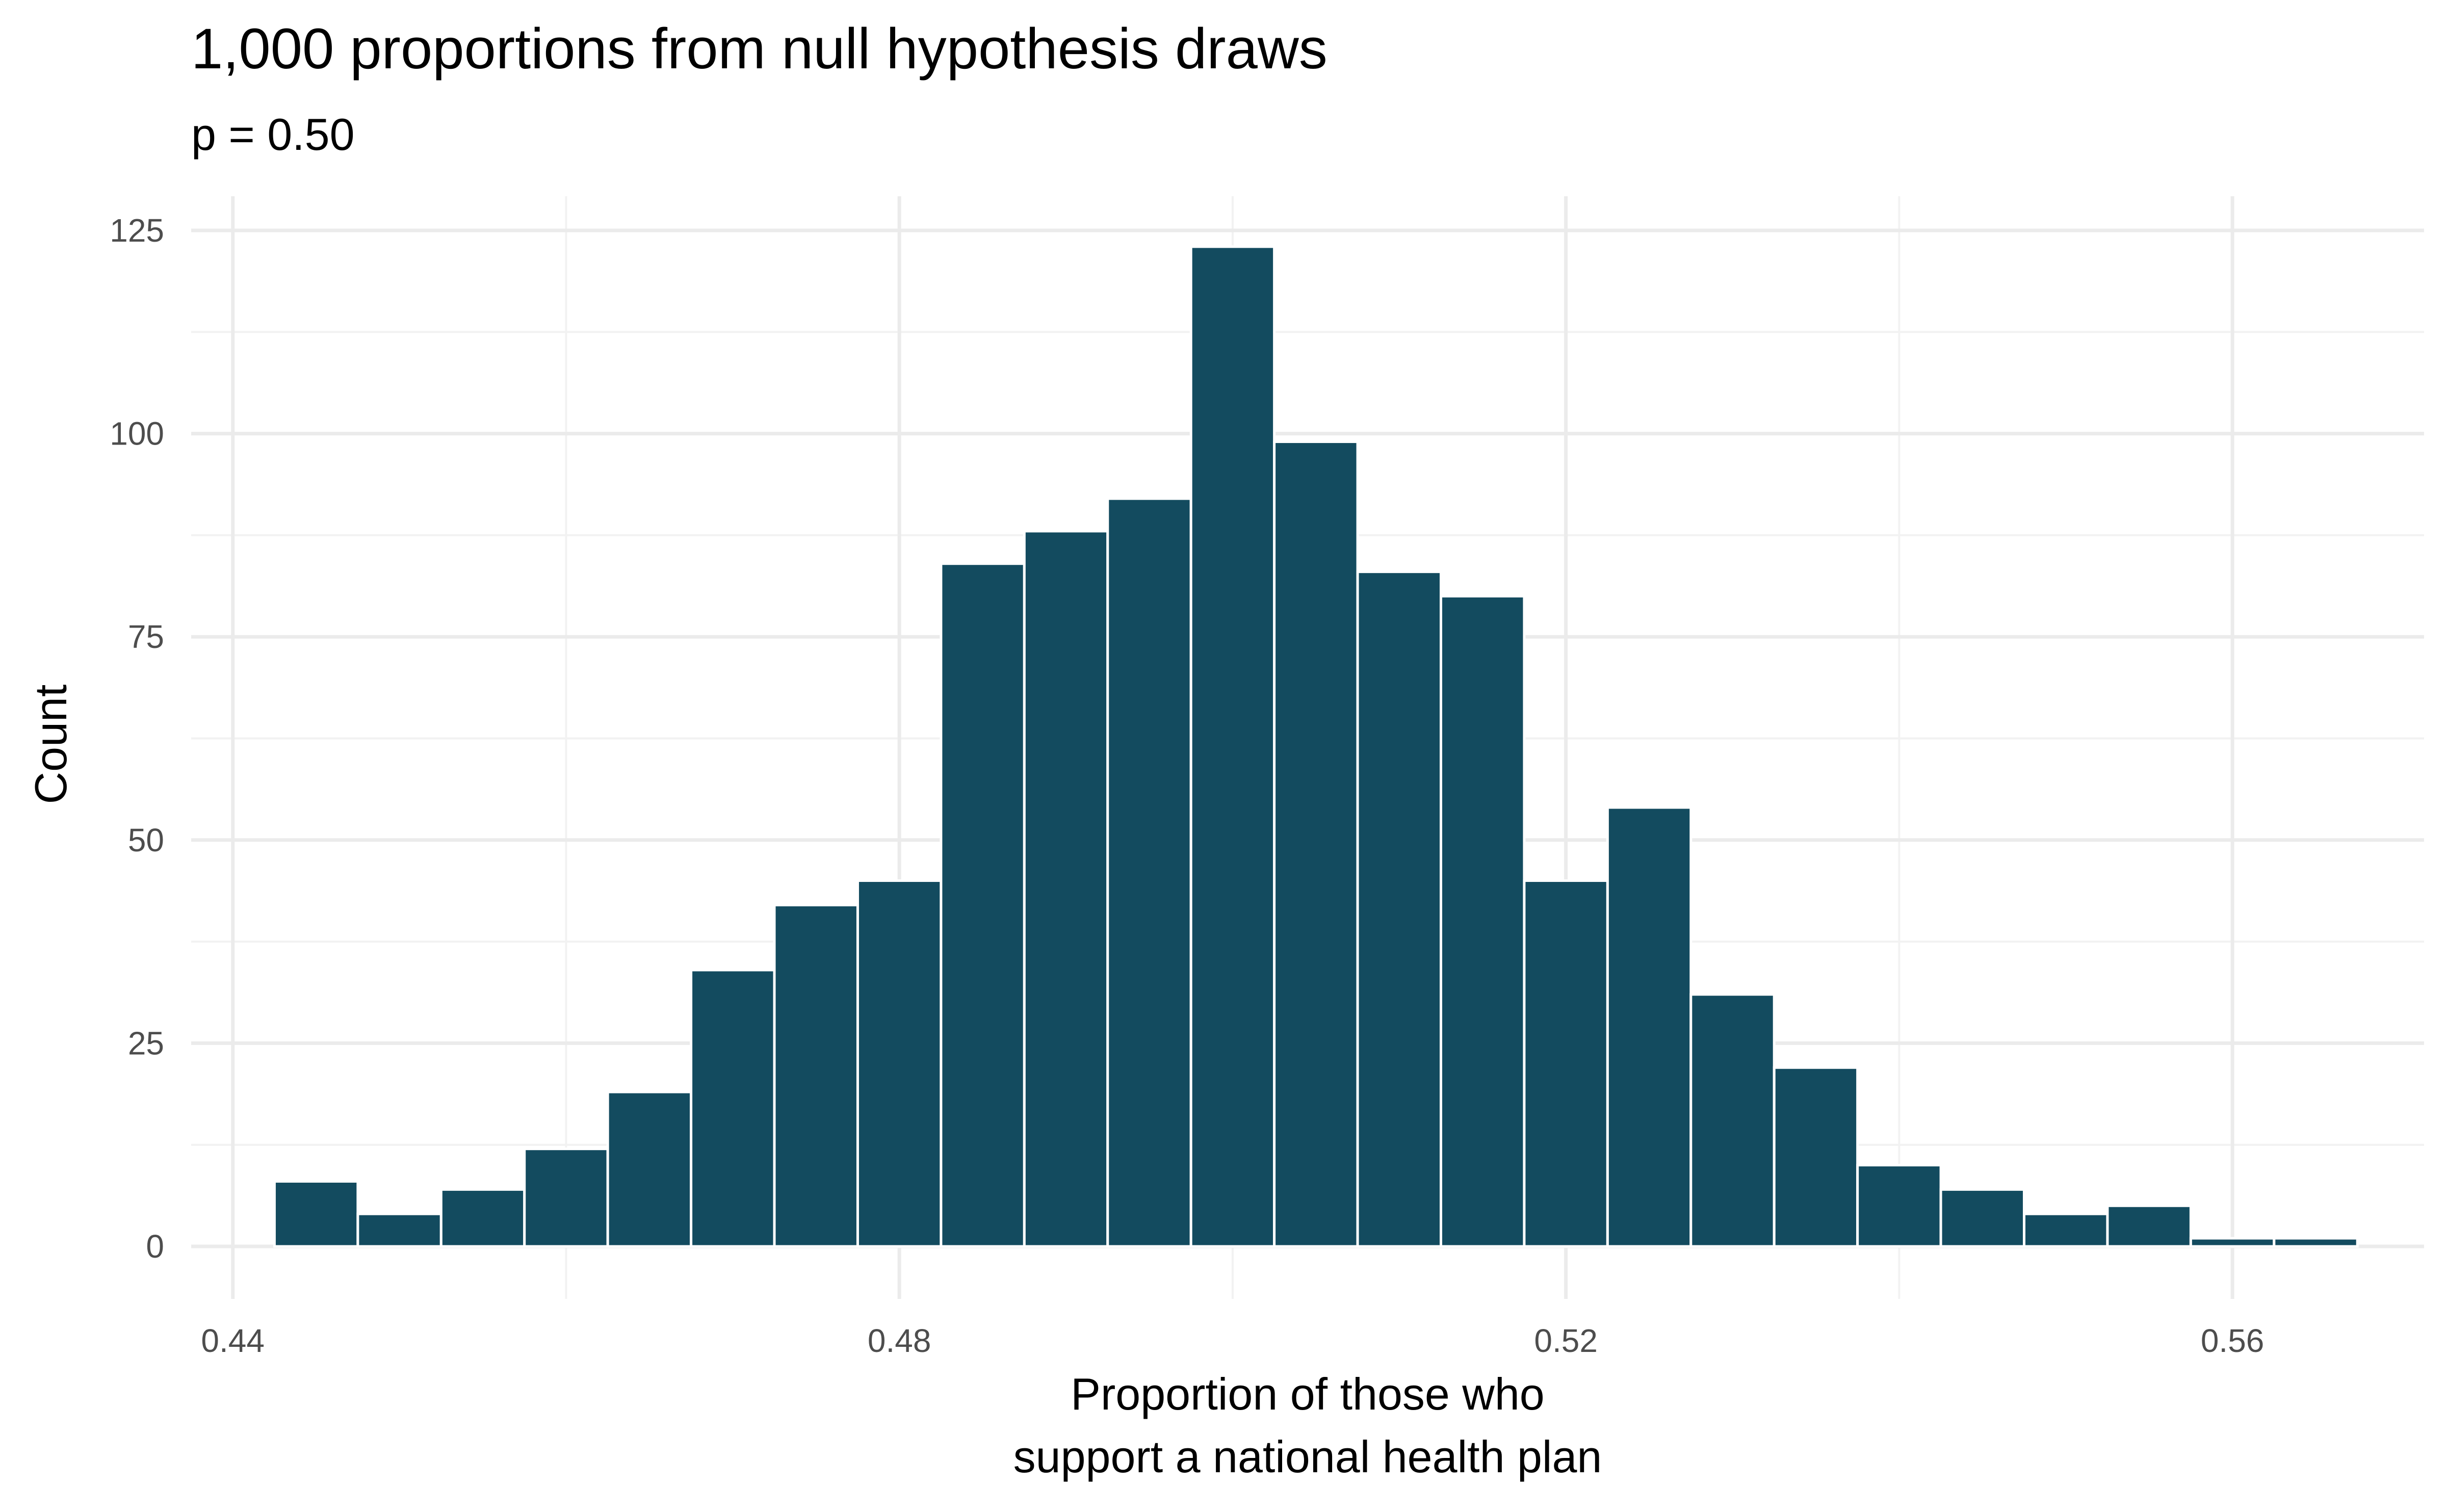 The width and height of the screenshot is (2447, 1512). Describe the element at coordinates (146, 1043) in the screenshot. I see `y-tick-label: 25` at that location.